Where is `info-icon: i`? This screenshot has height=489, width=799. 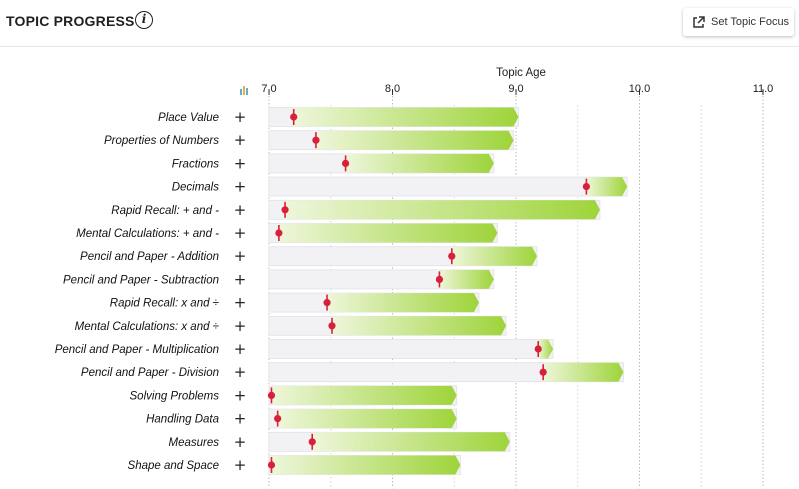 info-icon: i is located at coordinates (144, 20).